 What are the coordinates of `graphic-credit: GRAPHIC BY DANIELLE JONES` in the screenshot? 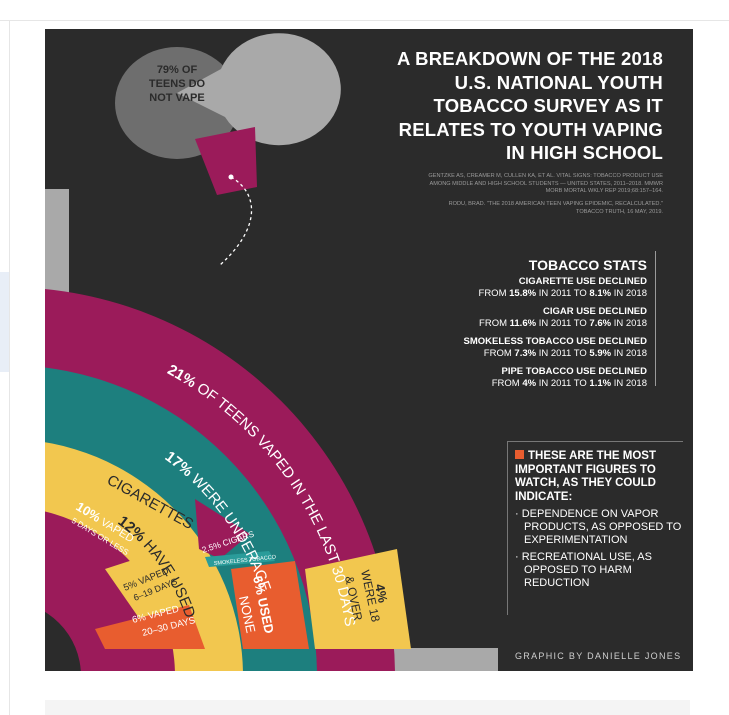 It's located at (598, 656).